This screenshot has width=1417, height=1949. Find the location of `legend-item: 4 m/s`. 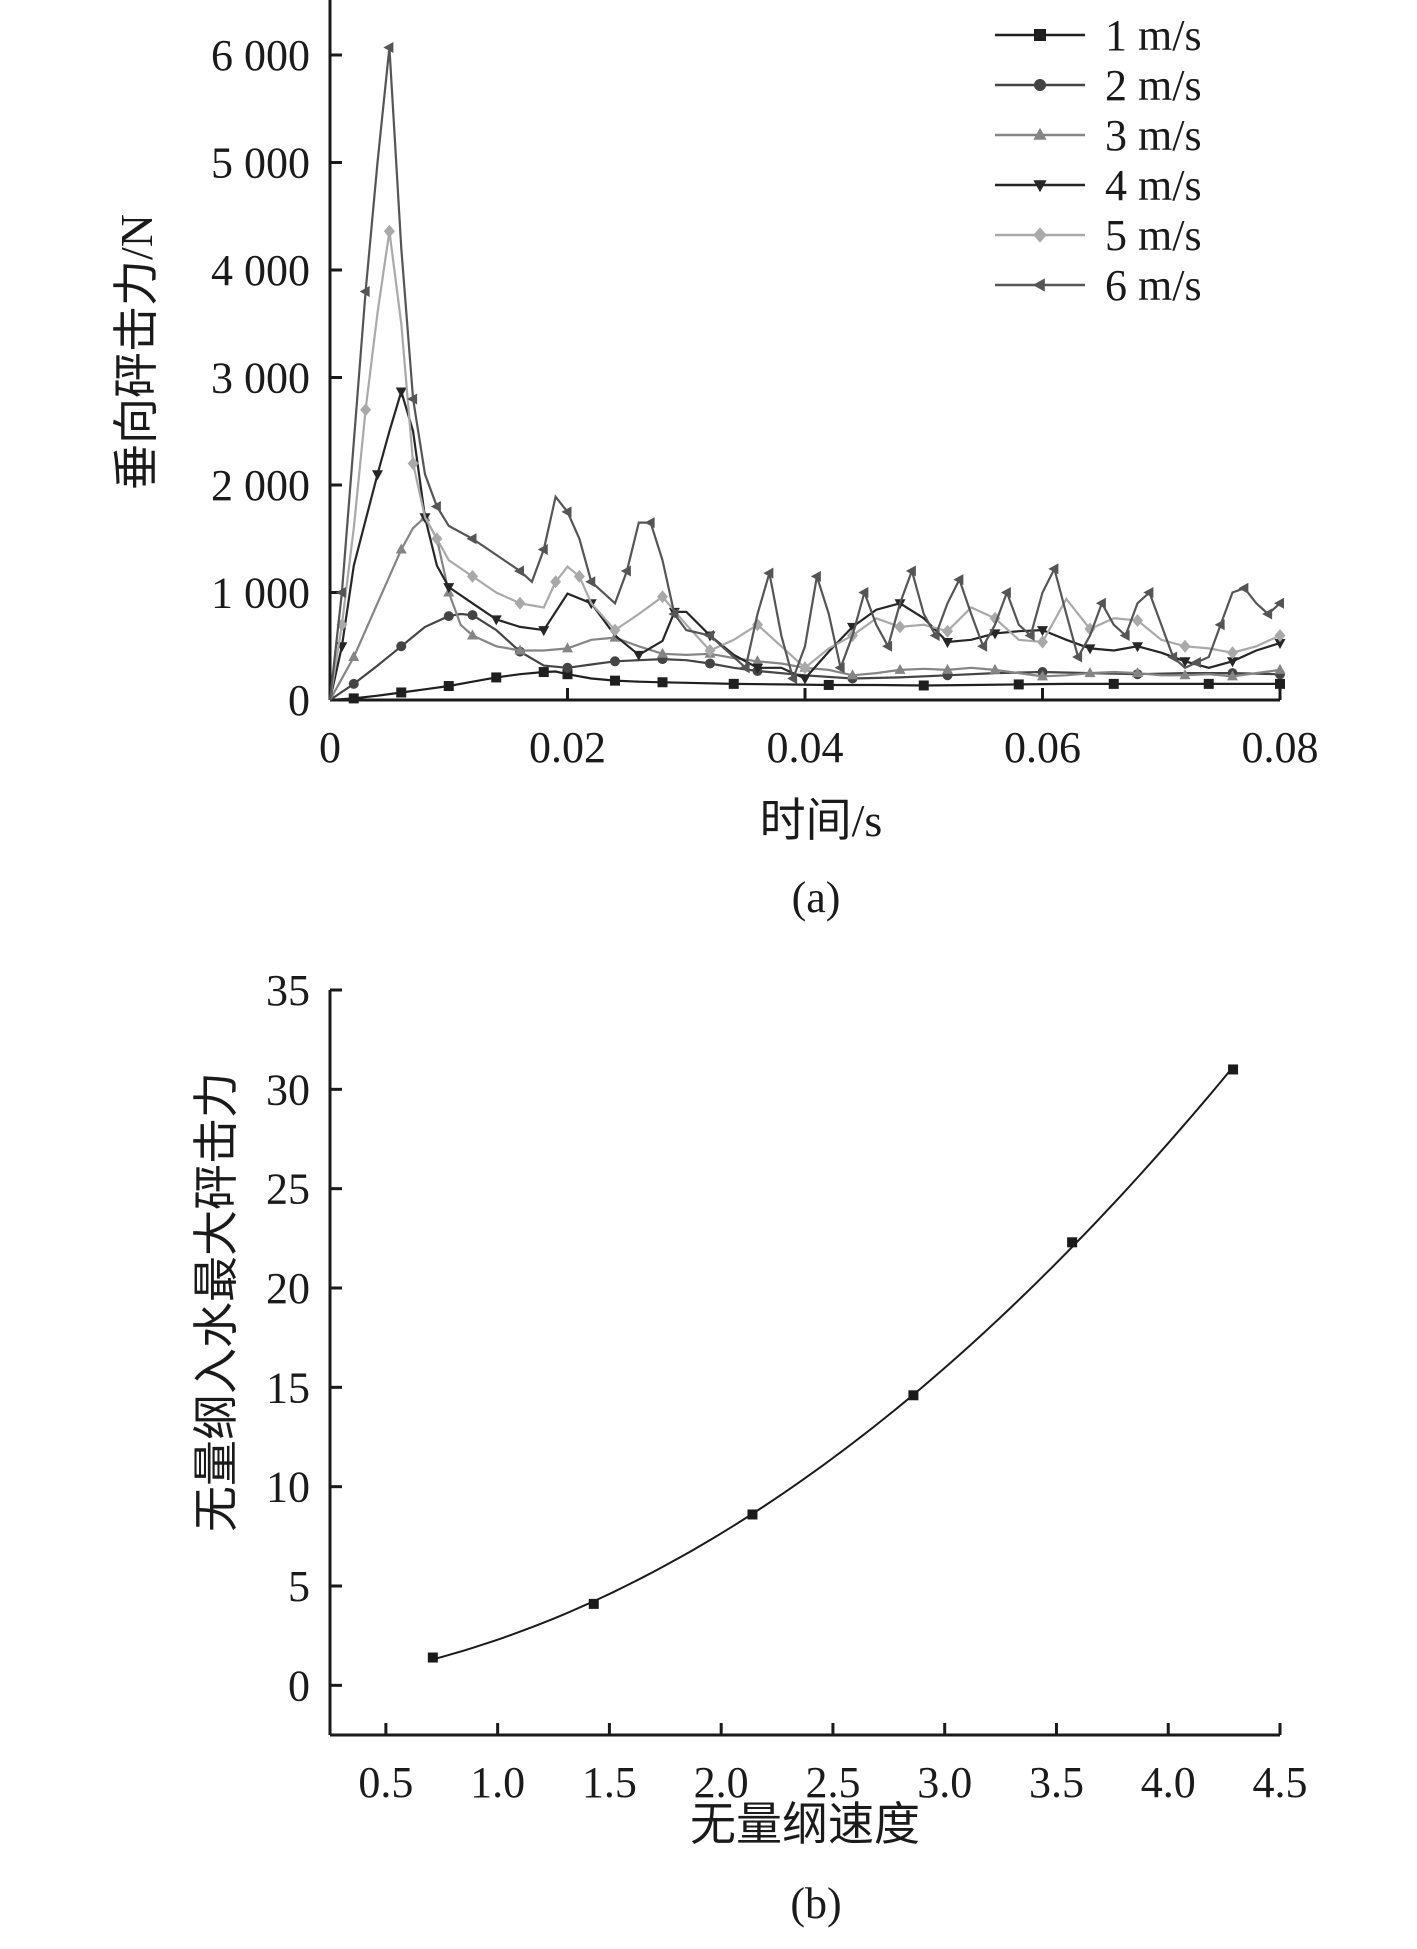

legend-item: 4 m/s is located at coordinates (1098, 185).